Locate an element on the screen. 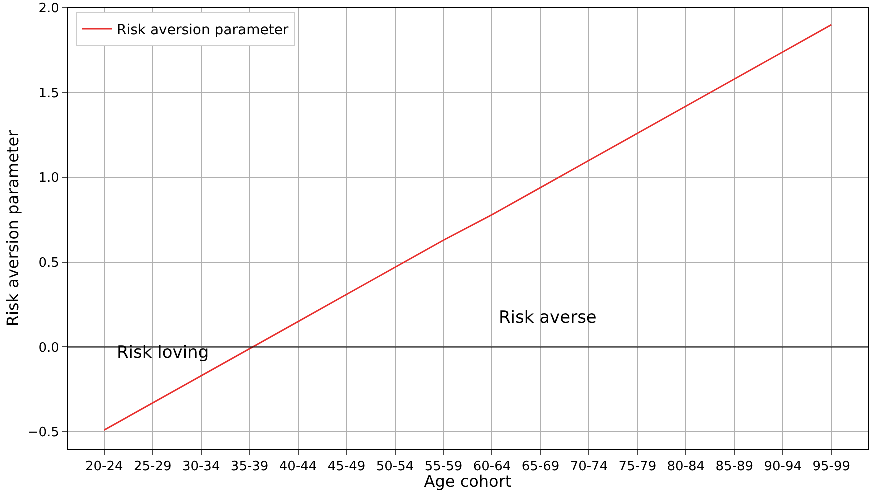 The height and width of the screenshot is (491, 870). y-tick-label: 1.5 is located at coordinates (49, 94).